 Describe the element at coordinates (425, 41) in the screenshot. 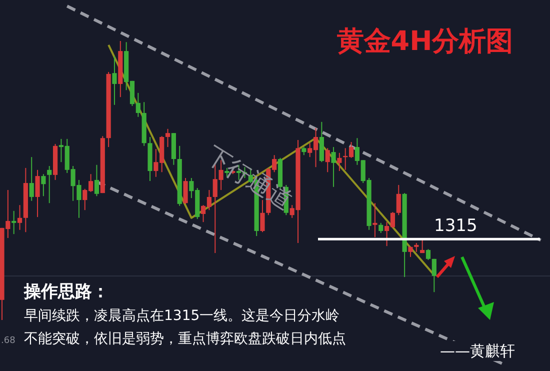

I see `chart-title: 黄金4H分析图` at that location.